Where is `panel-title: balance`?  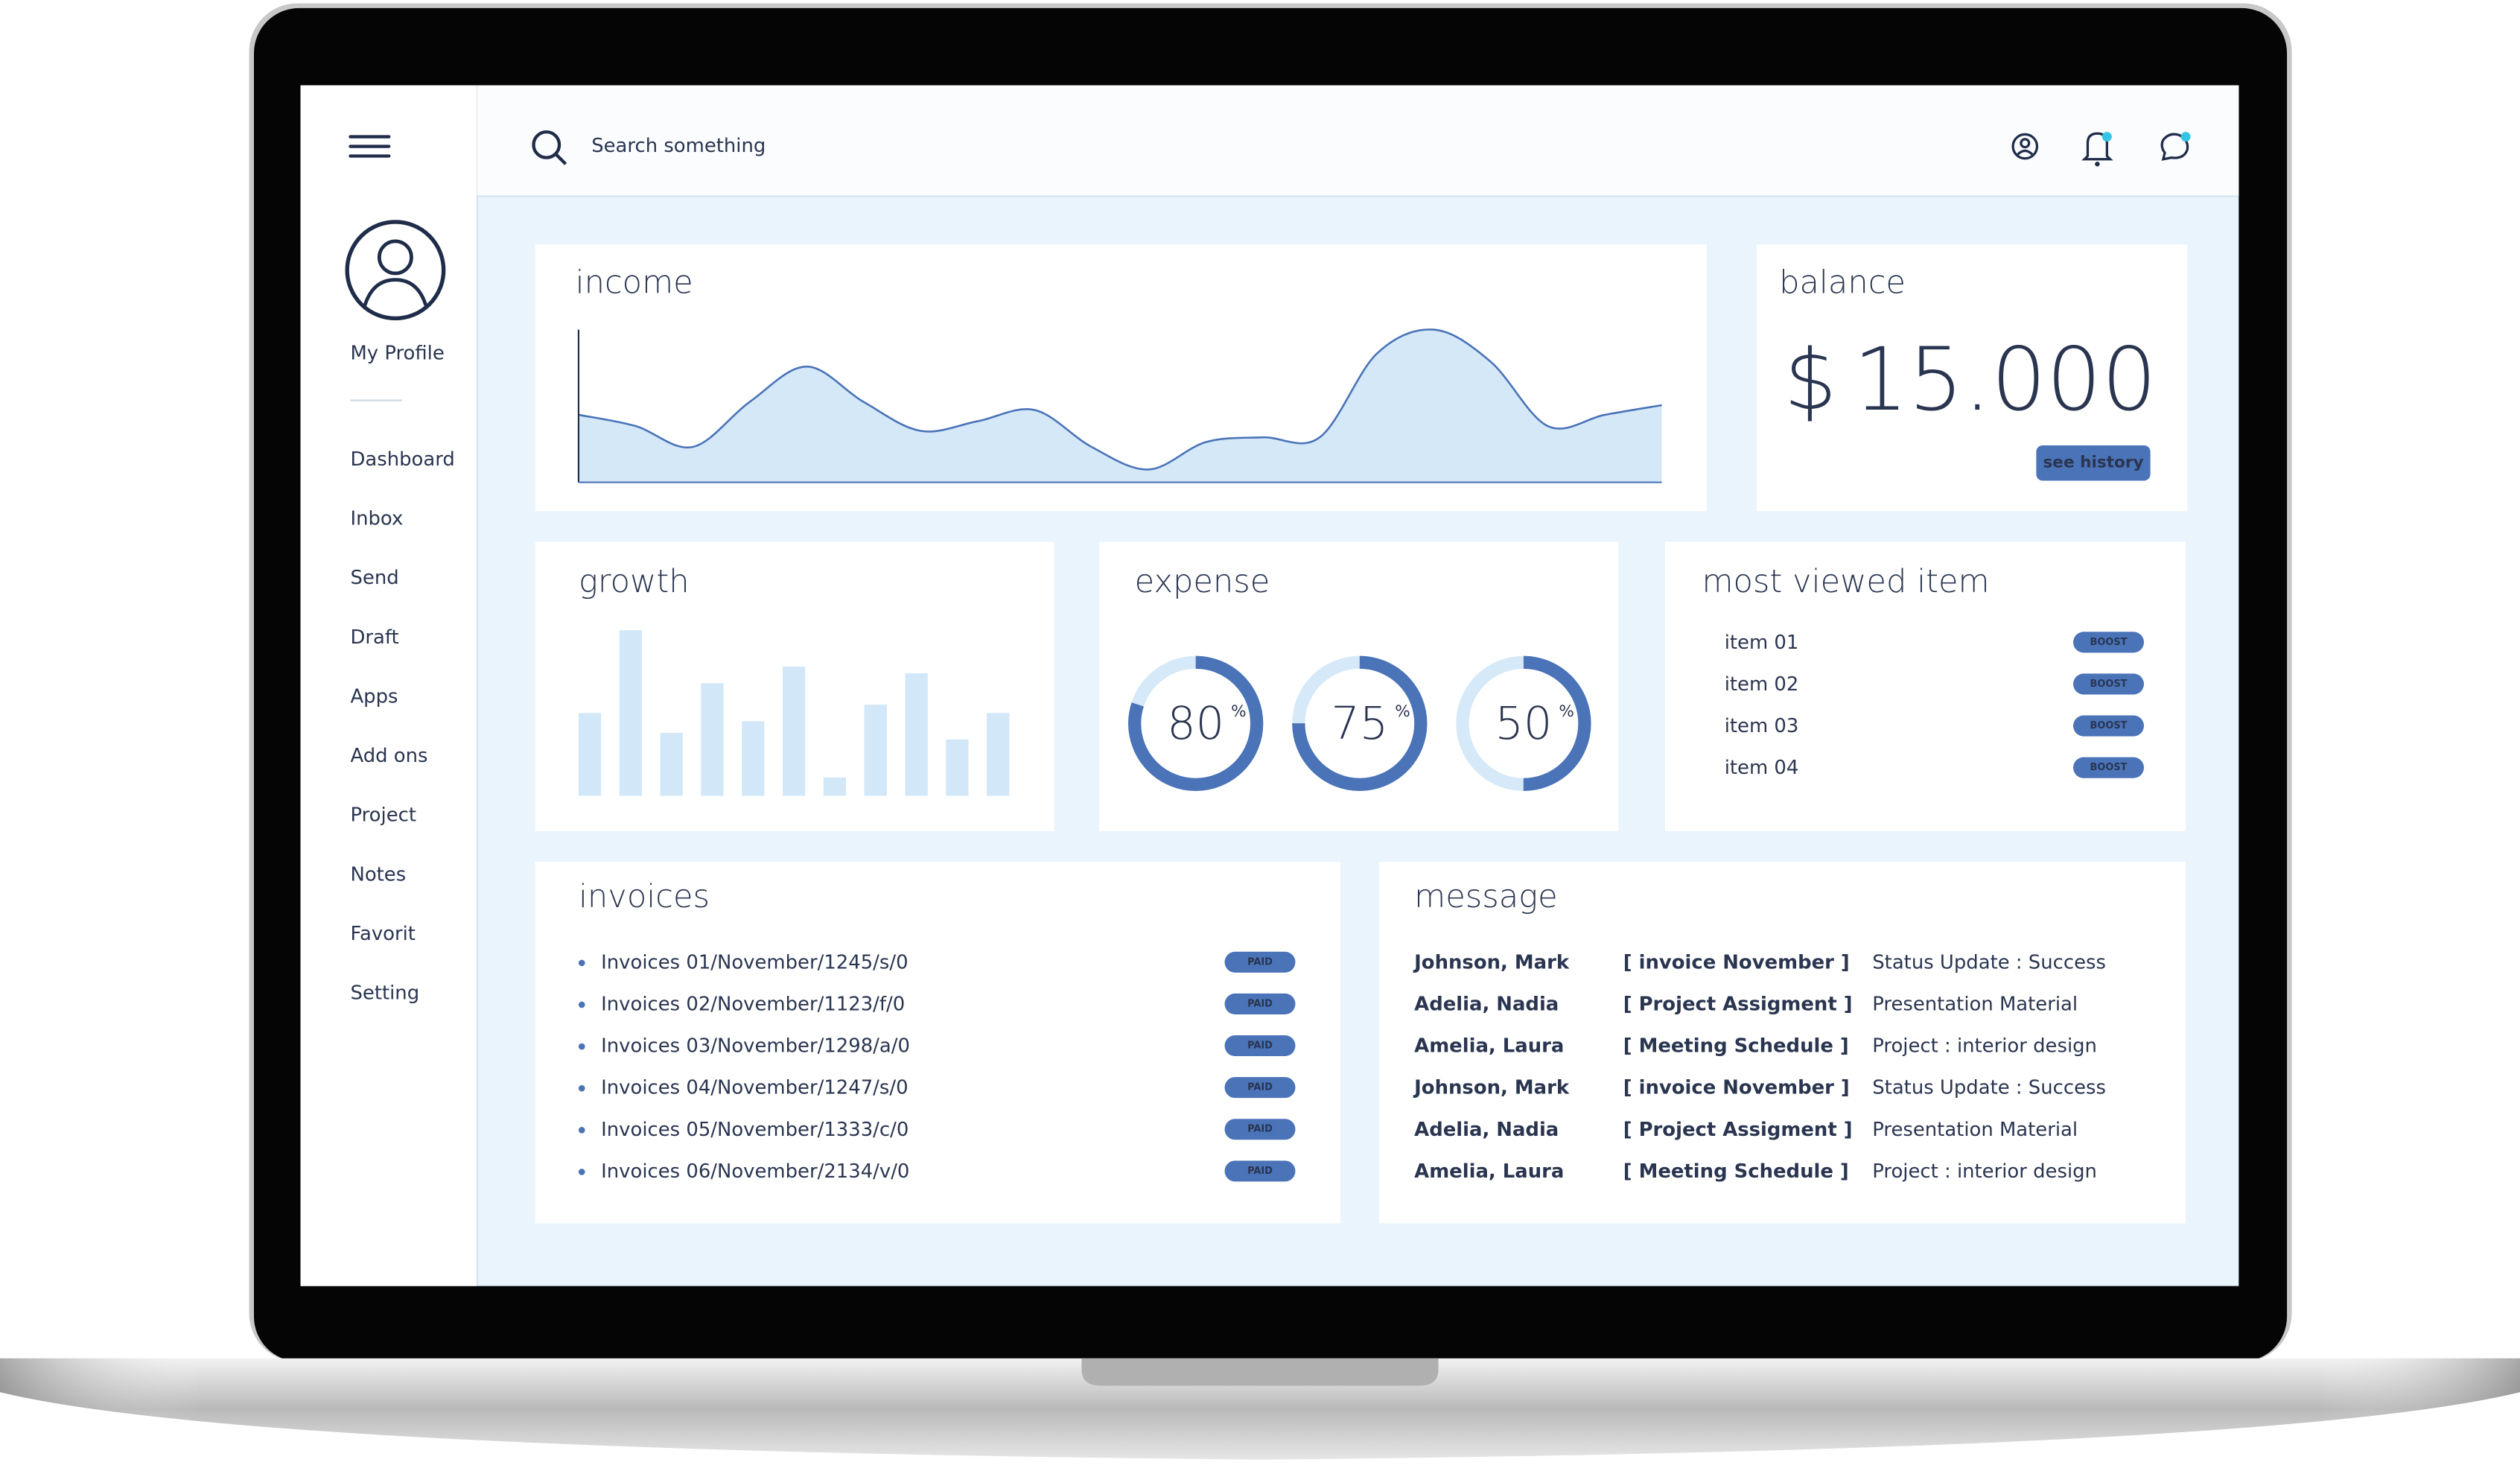
panel-title: balance is located at coordinates (1842, 283).